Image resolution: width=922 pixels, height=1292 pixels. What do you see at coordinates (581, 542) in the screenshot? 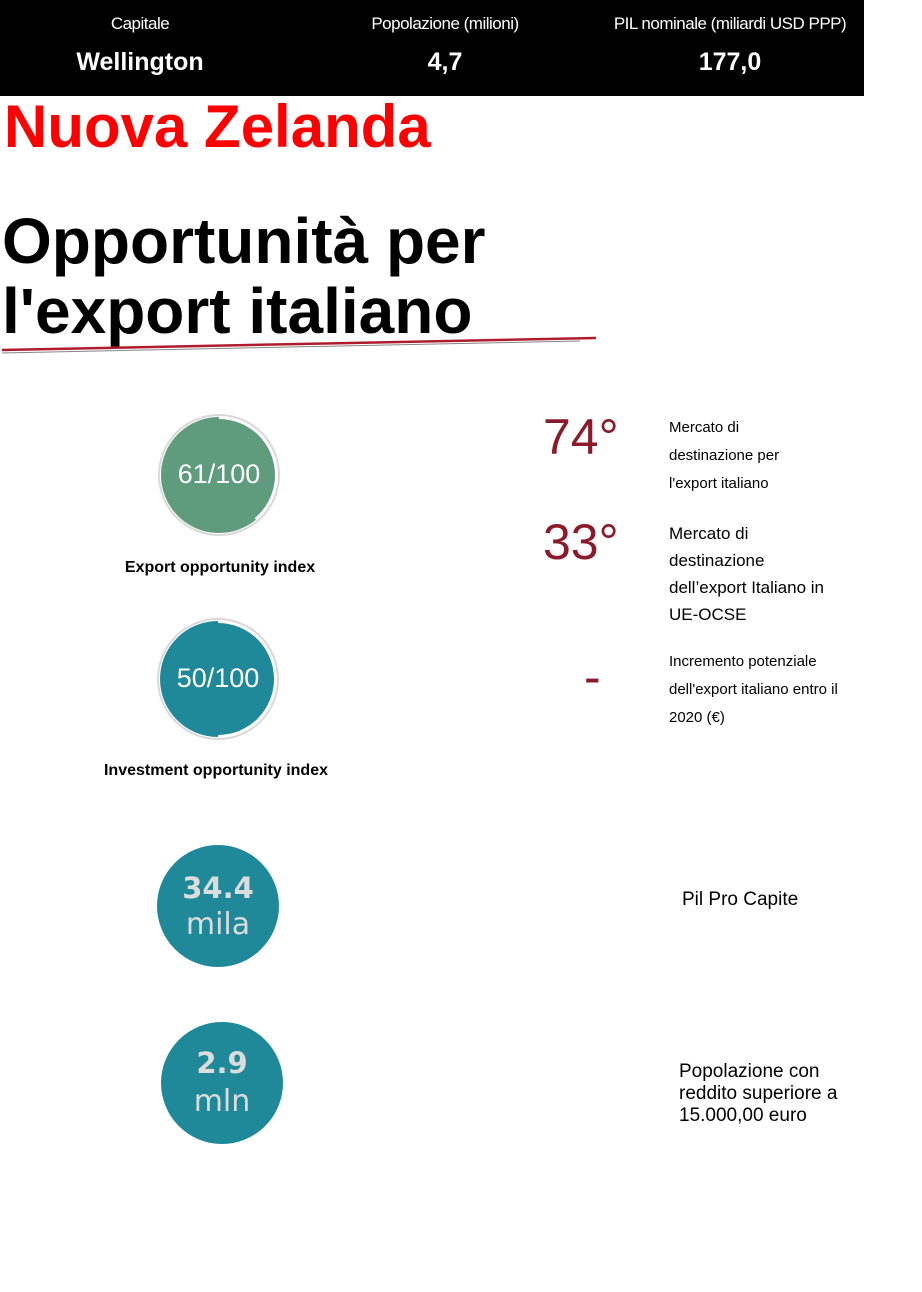
I see `eu-oecd-market-rank: 33°` at bounding box center [581, 542].